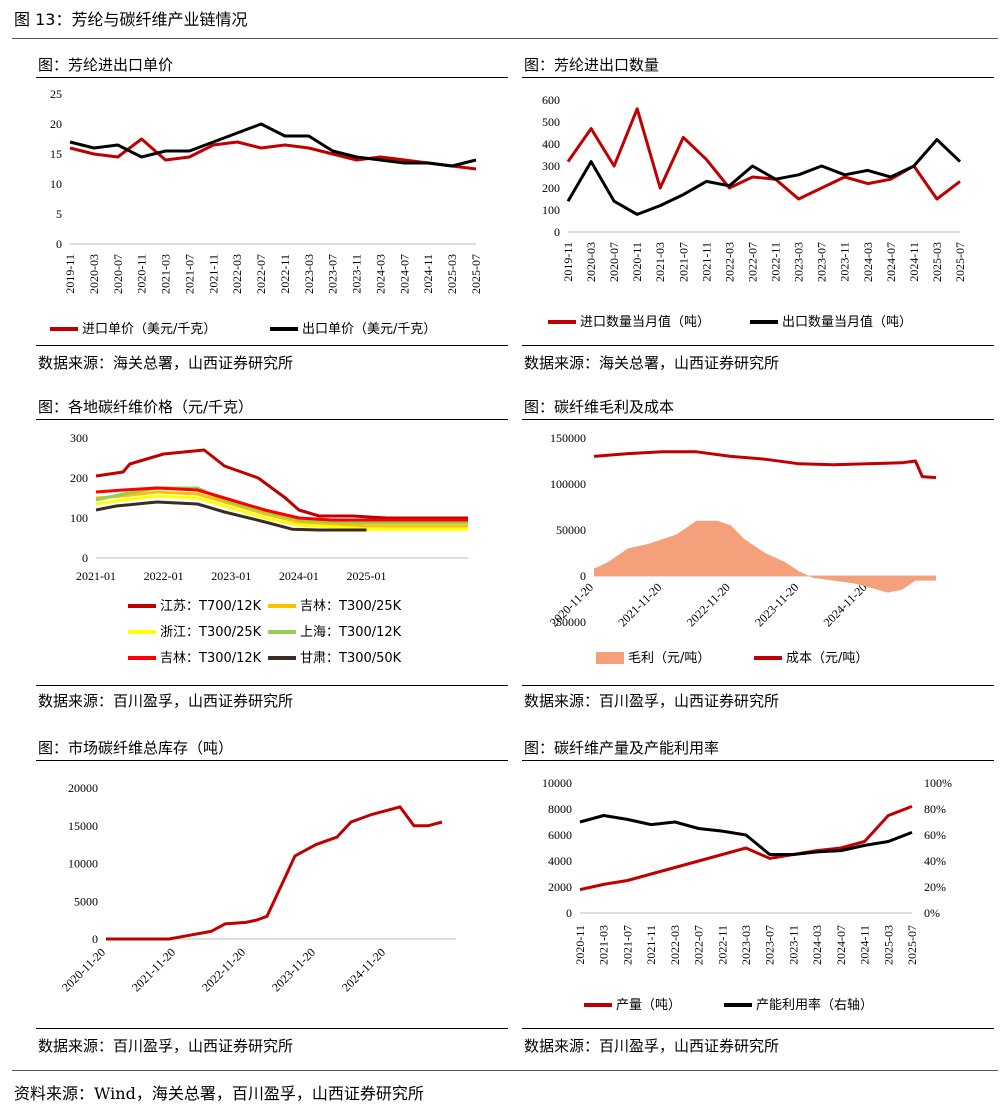  Describe the element at coordinates (560, 887) in the screenshot. I see `y-tick-label: 2000` at that location.